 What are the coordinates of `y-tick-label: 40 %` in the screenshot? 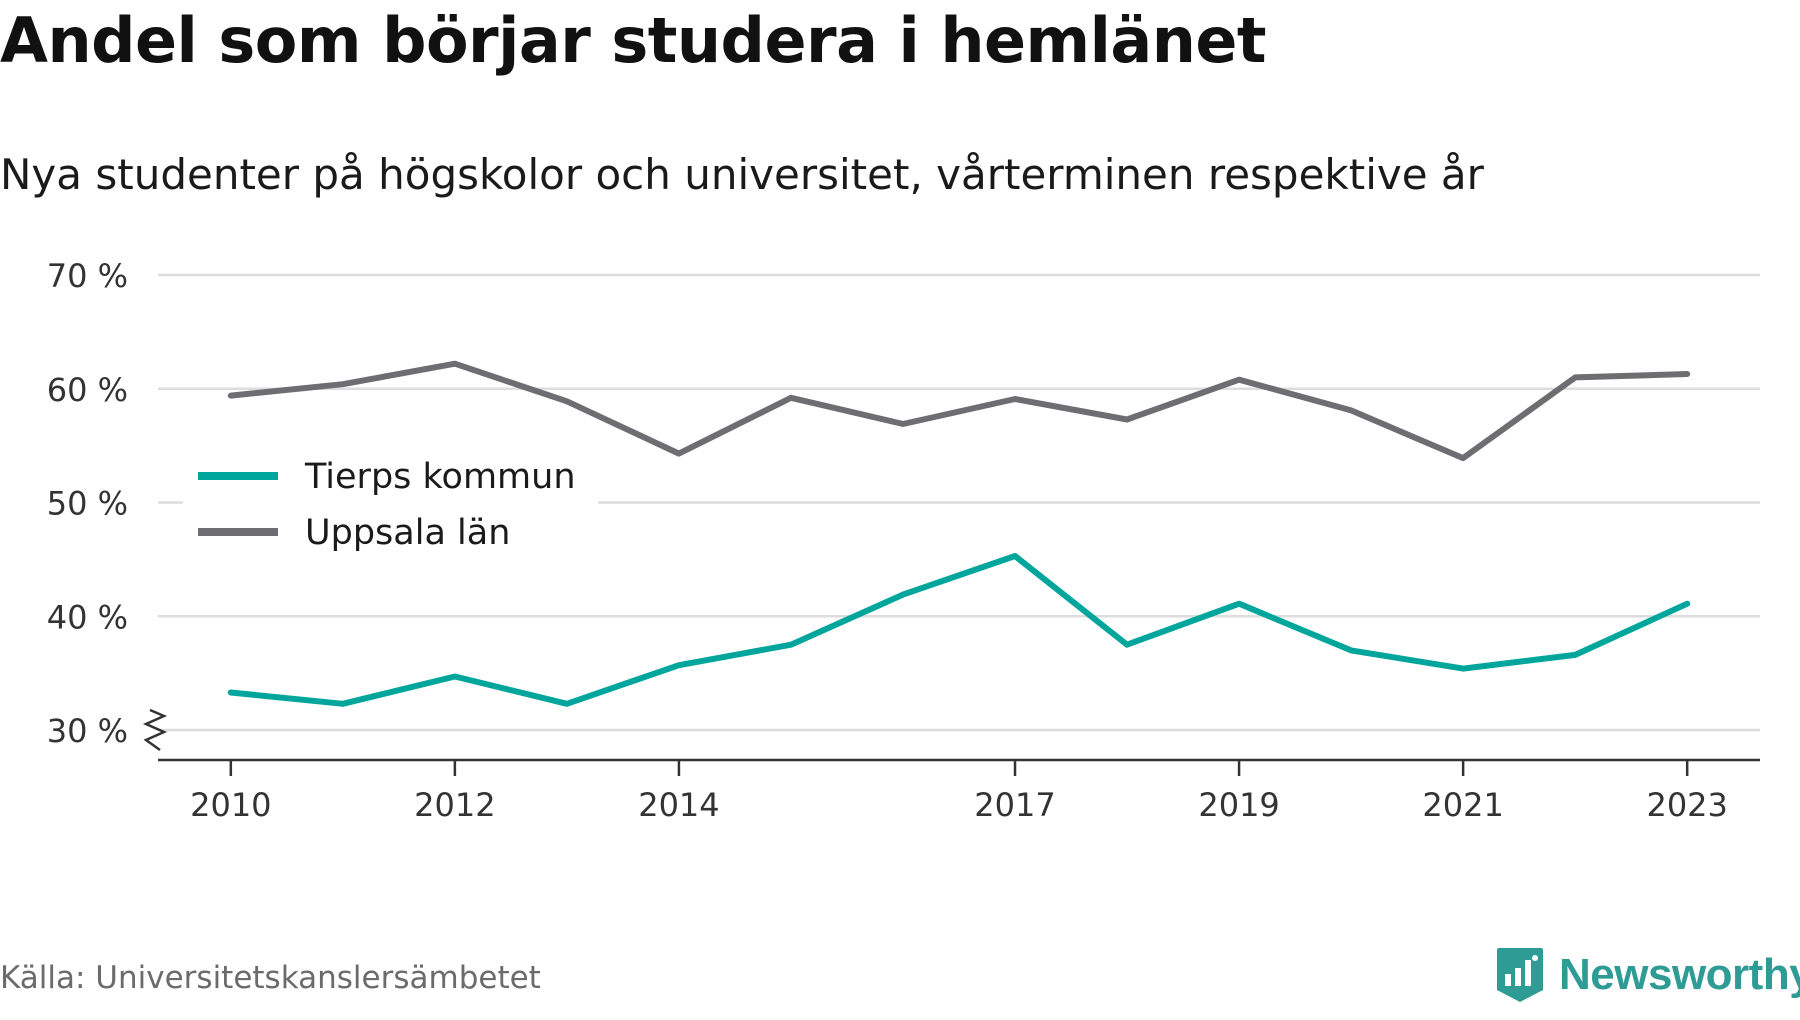 It's located at (87, 617).